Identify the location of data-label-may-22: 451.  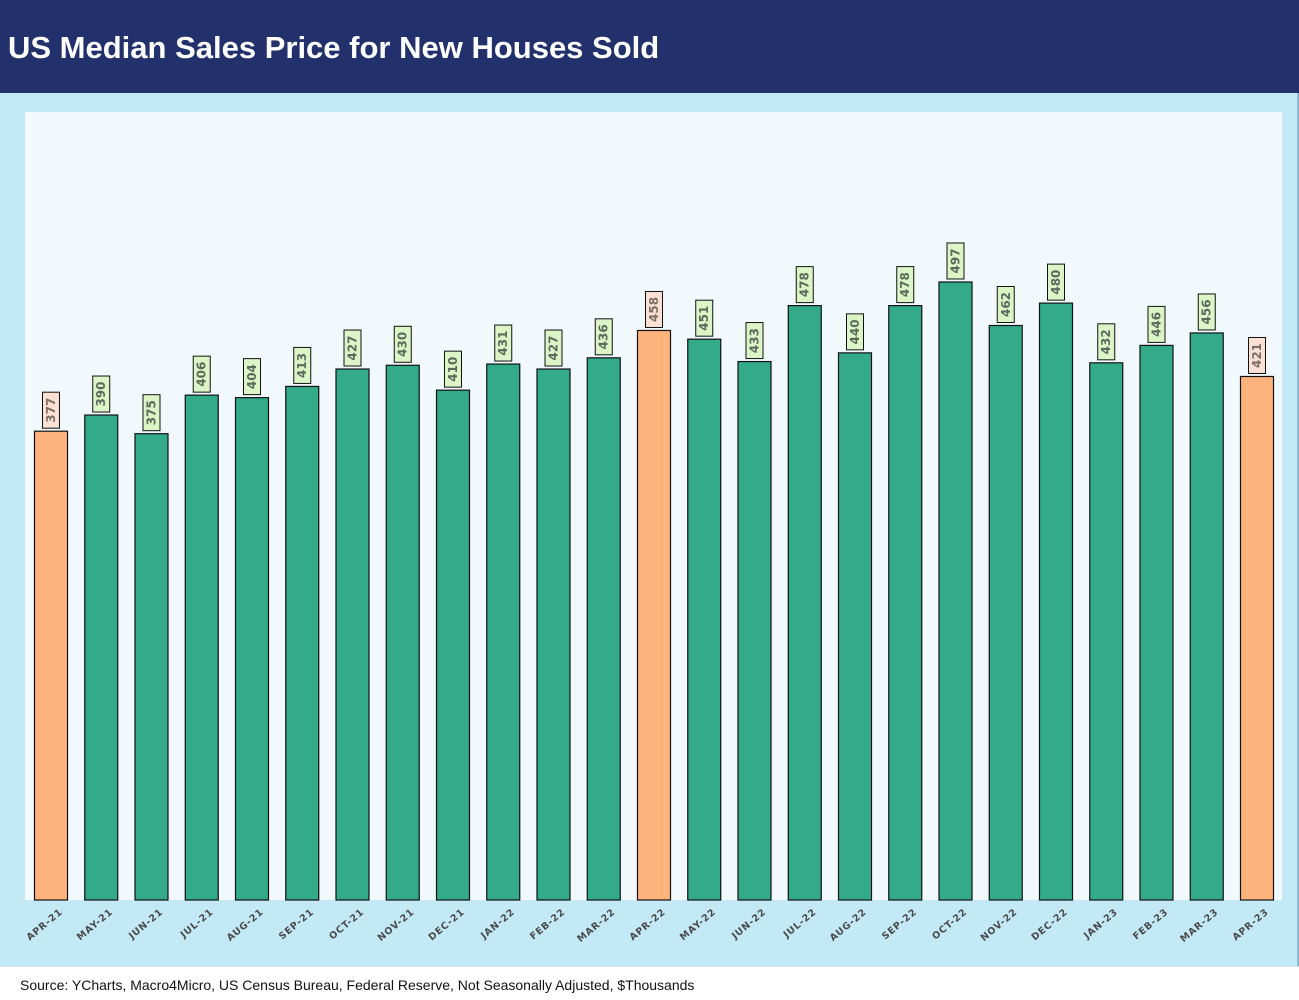
(704, 318).